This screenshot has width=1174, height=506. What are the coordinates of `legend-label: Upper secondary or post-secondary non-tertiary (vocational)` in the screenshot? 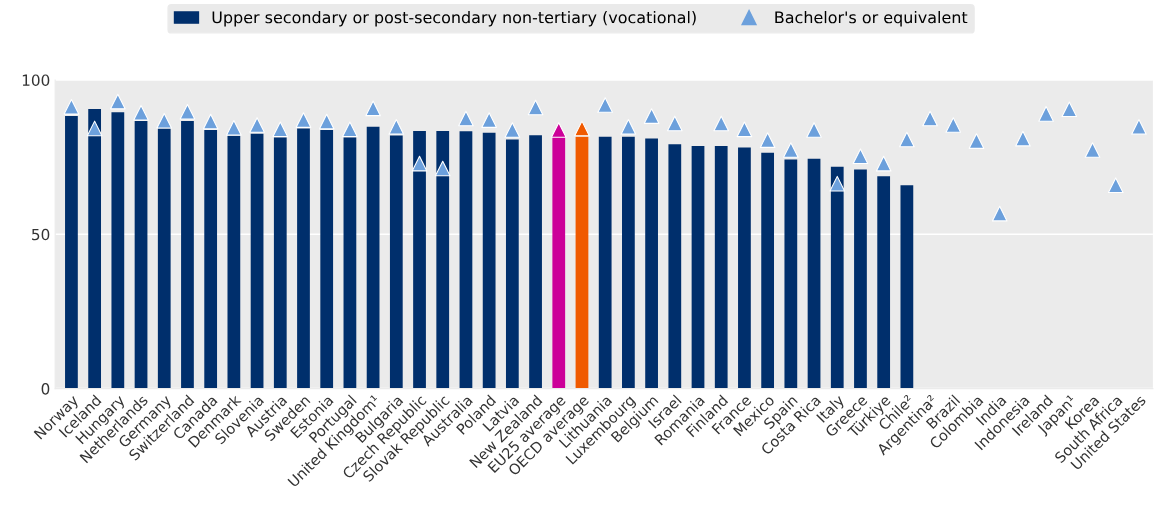 It's located at (454, 18).